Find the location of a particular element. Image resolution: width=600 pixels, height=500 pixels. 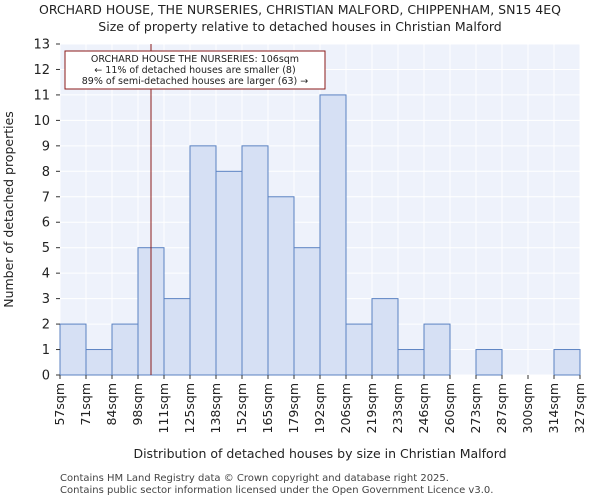

x-tick-label: 327sqm is located at coordinates (579, 408).